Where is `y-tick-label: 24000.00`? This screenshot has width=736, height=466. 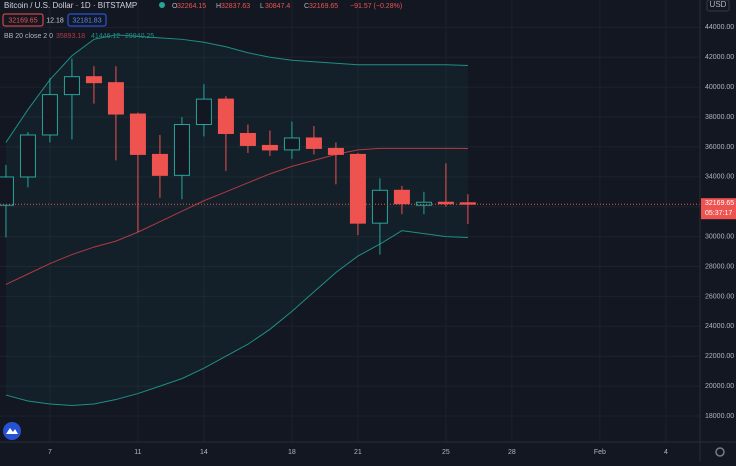 y-tick-label: 24000.00 is located at coordinates (719, 326).